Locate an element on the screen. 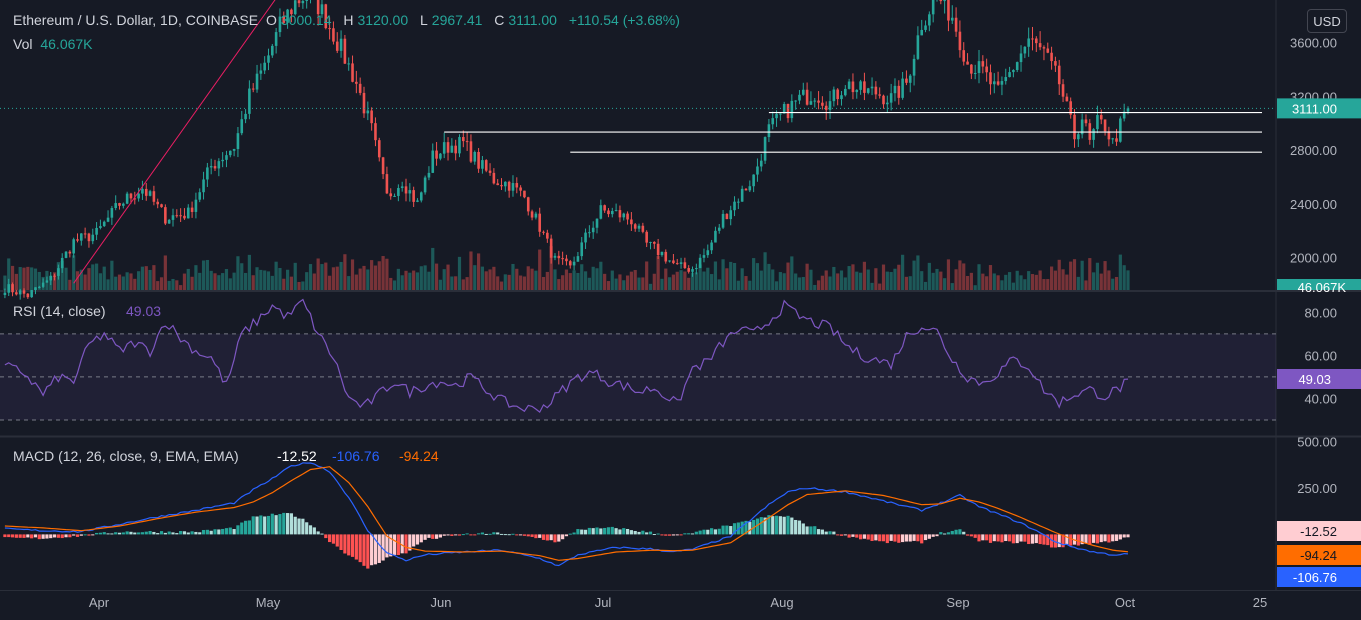 This screenshot has height=620, width=1361. volume-label: Vol is located at coordinates (23, 44).